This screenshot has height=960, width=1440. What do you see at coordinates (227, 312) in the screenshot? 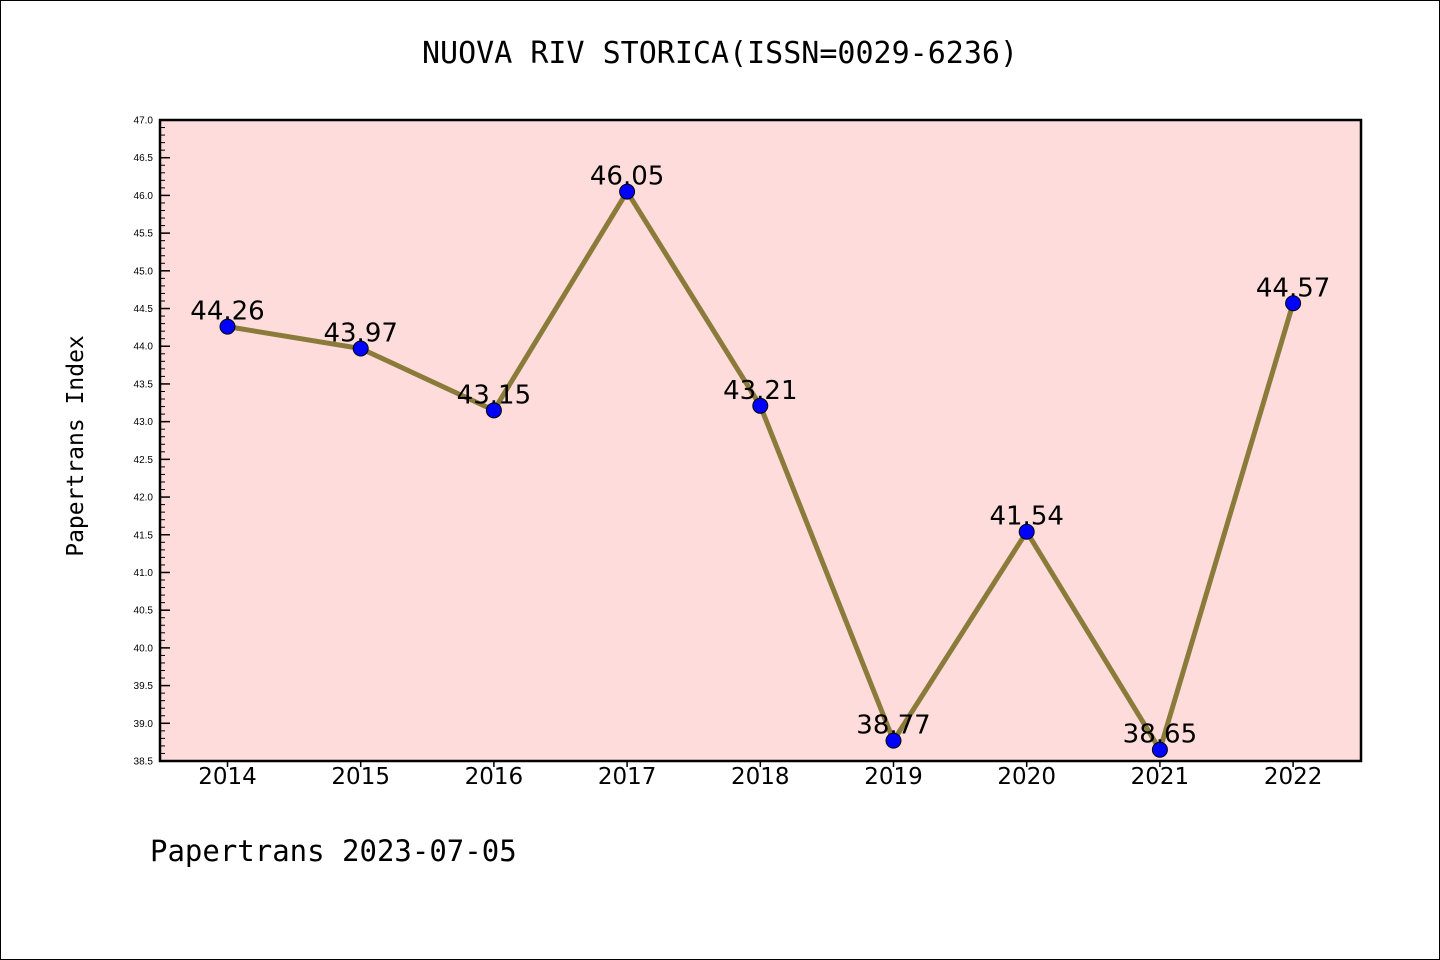
I see `data-label: 44.26` at bounding box center [227, 312].